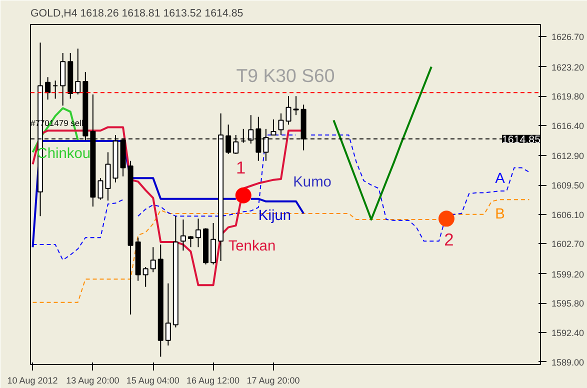 This screenshot has width=587, height=388. I want to click on y-tick-label: 1612.90, so click(568, 156).